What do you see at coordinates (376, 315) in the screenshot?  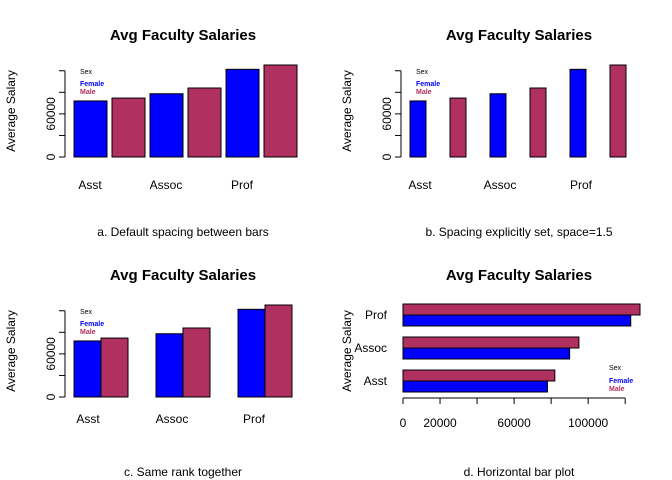 I see `y-category-label: Prof` at bounding box center [376, 315].